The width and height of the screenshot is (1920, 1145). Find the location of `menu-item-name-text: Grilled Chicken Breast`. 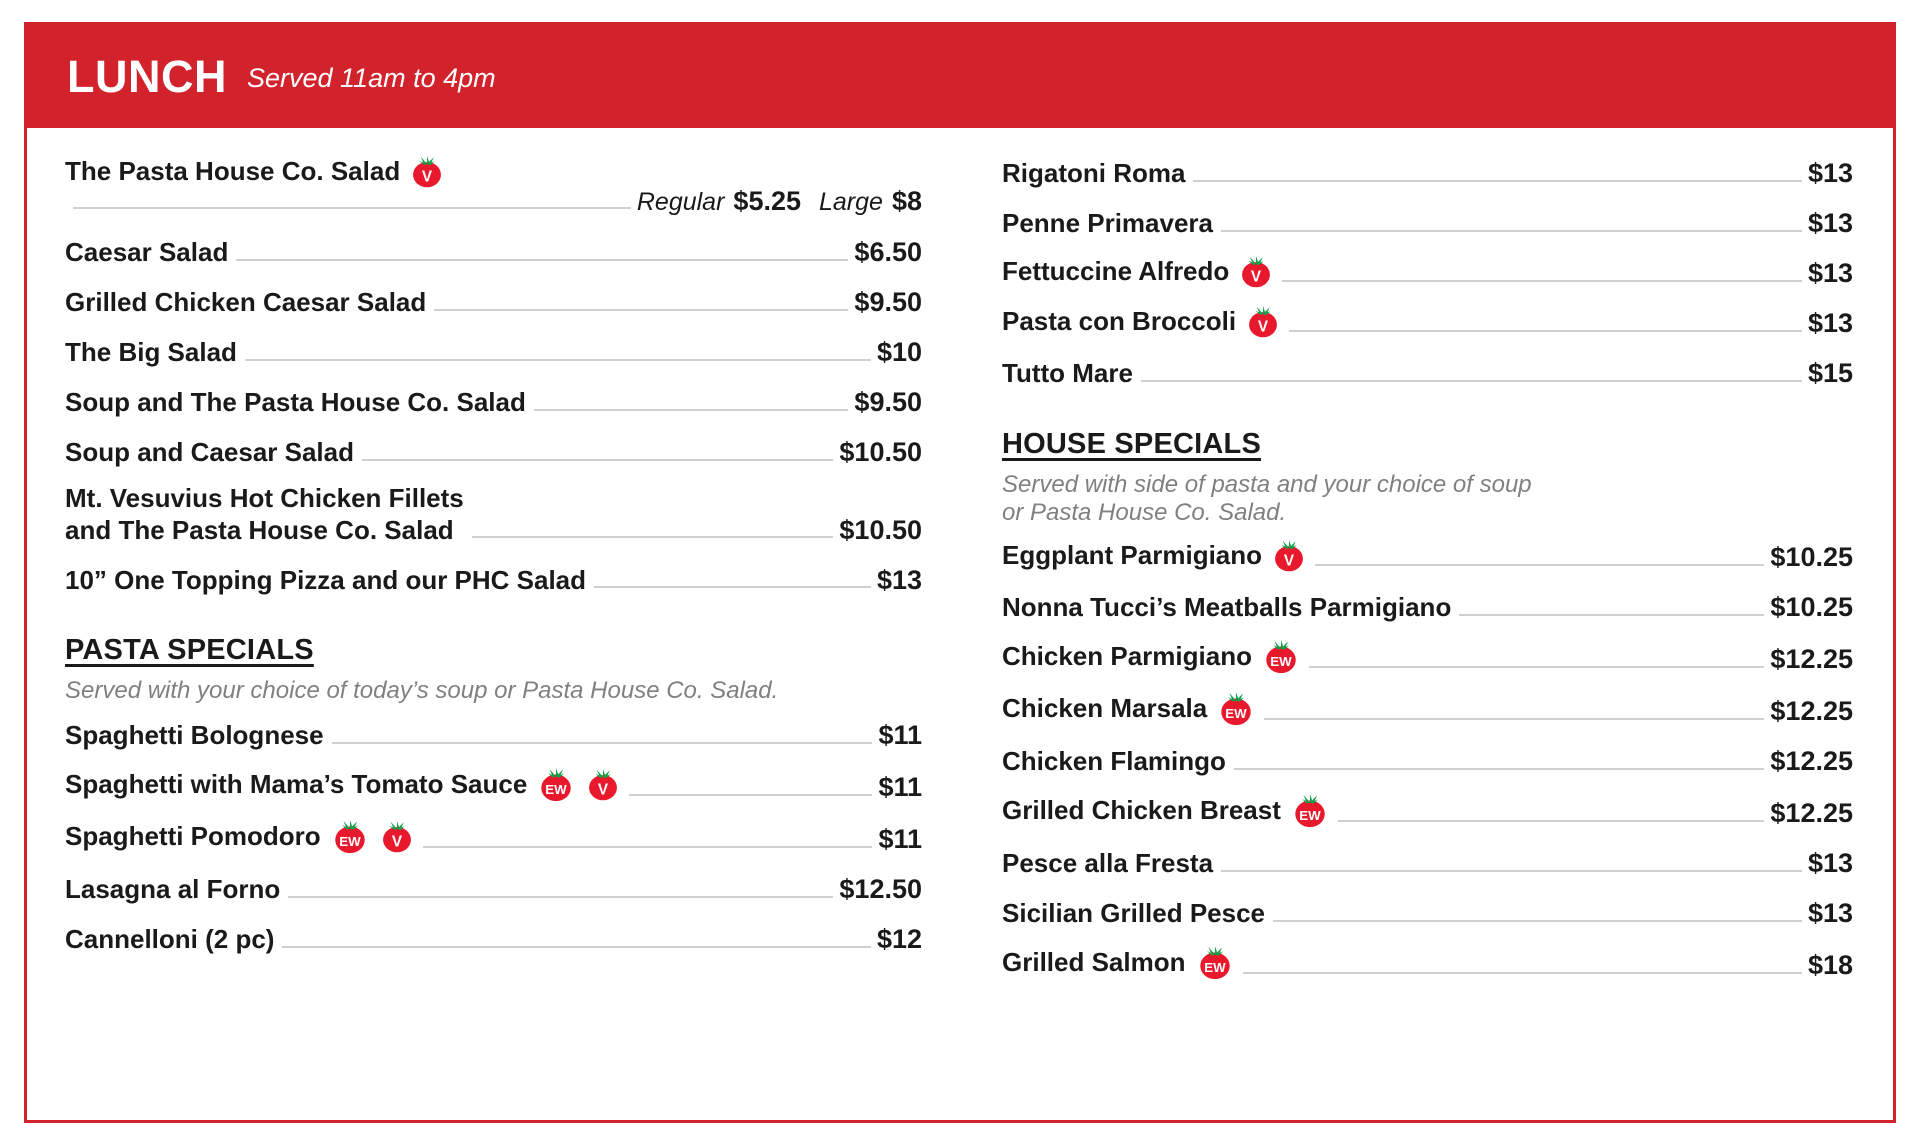

menu-item-name-text: Grilled Chicken Breast is located at coordinates (1141, 809).